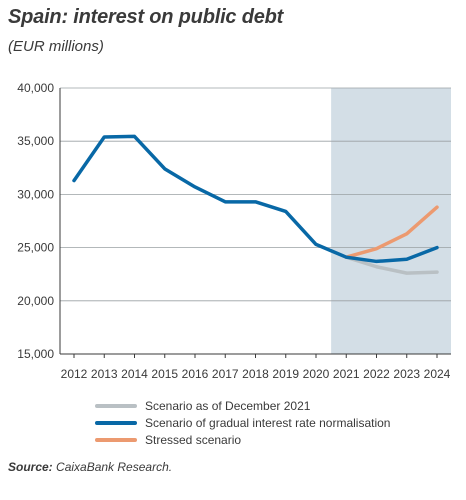 The width and height of the screenshot is (466, 500). I want to click on x-tick-label: 2013, so click(104, 374).